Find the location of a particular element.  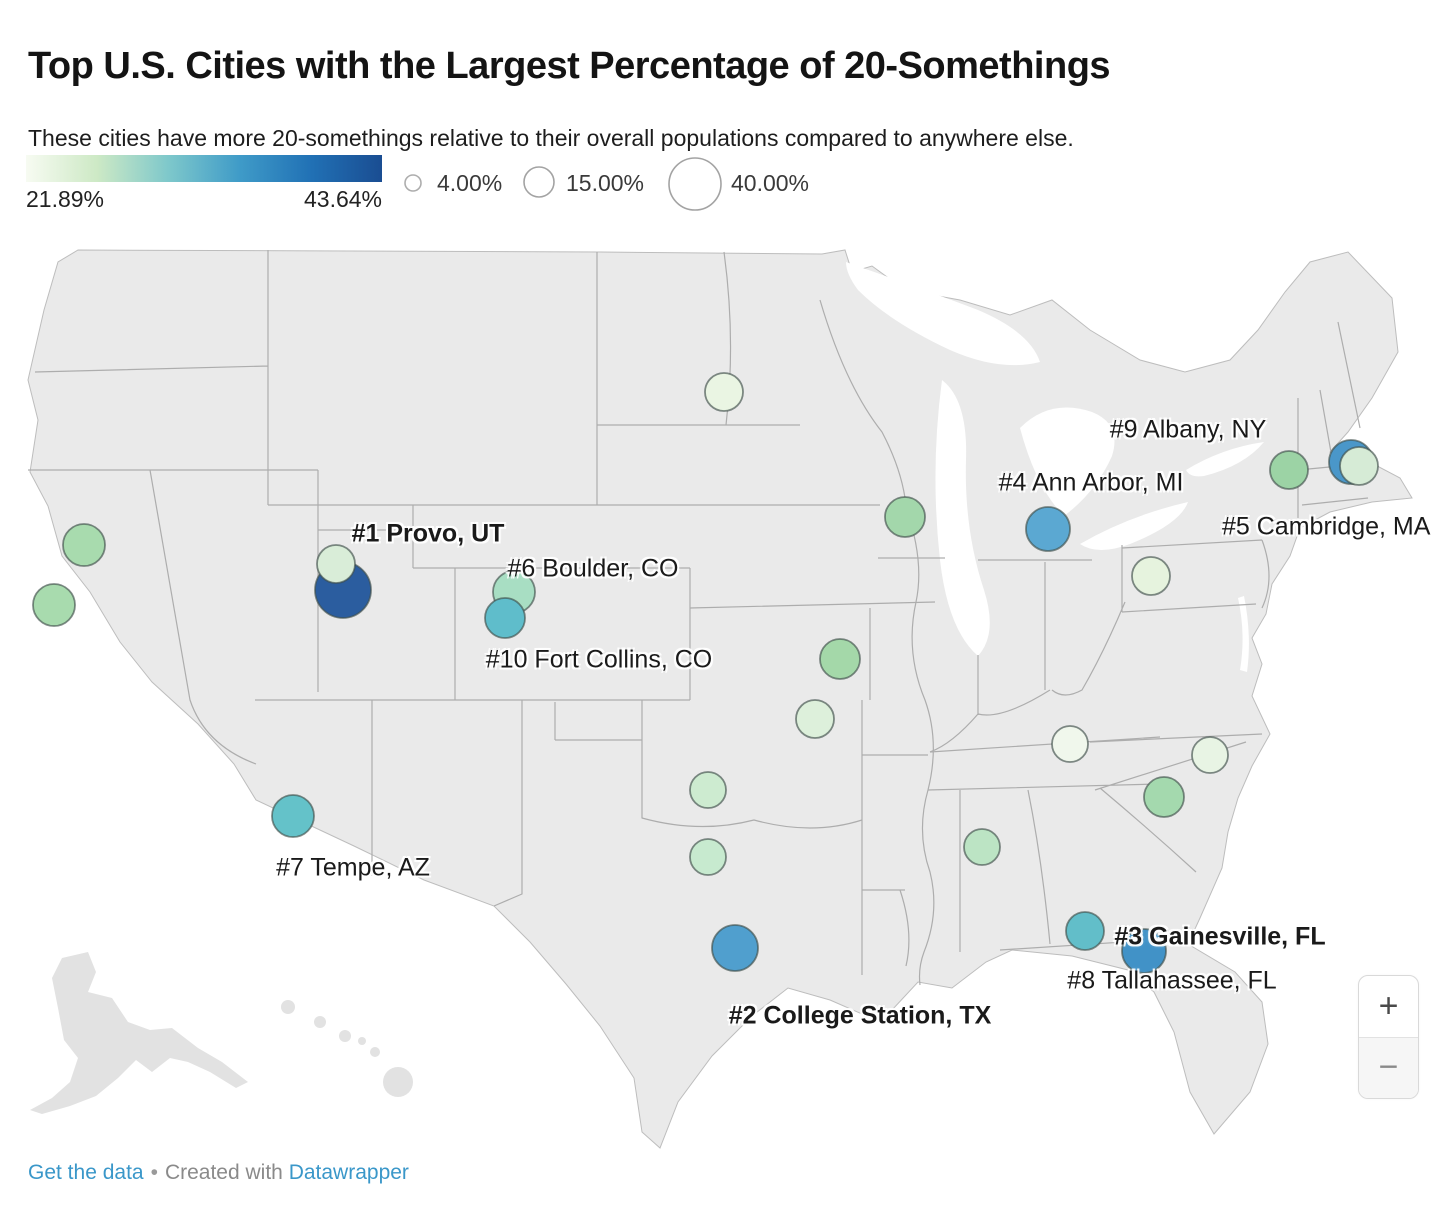

city-tallahassee-bubble is located at coordinates (1085, 931).